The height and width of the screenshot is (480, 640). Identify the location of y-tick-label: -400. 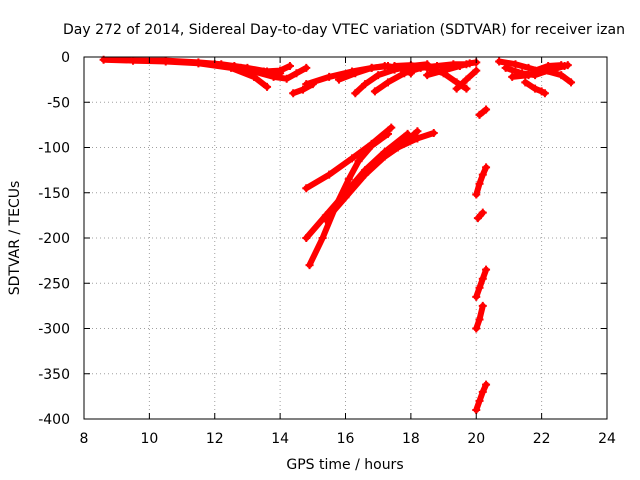
(54, 420).